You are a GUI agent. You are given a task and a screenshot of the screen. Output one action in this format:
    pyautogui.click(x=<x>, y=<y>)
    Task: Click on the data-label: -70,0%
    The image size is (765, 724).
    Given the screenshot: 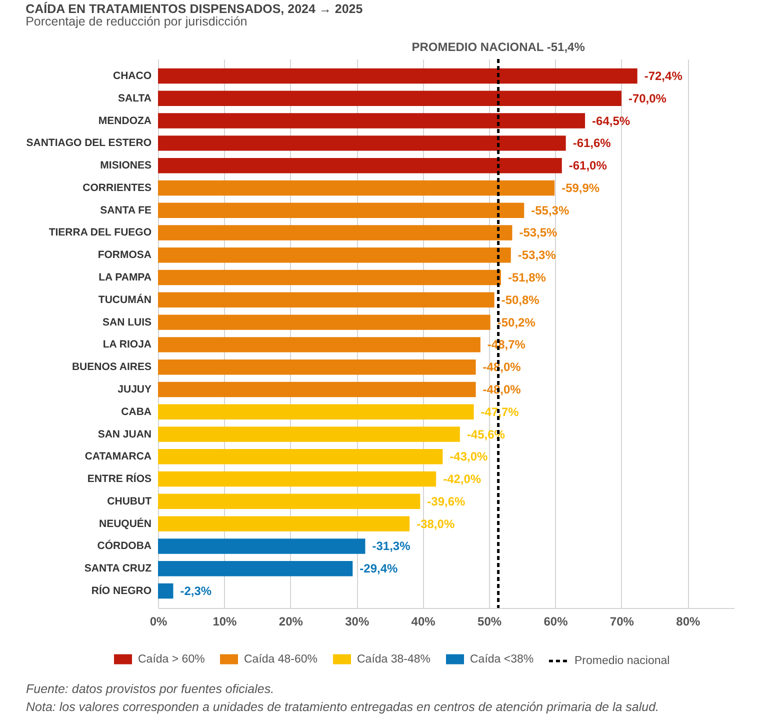 What is the action you would take?
    pyautogui.click(x=647, y=98)
    